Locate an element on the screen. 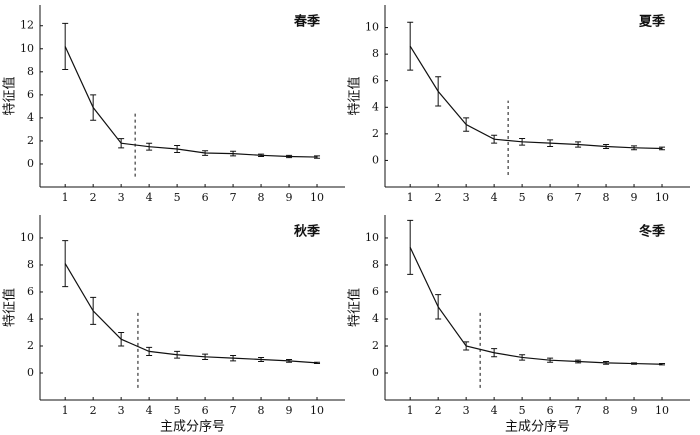 The height and width of the screenshot is (435, 700). panel-title: 冬季 is located at coordinates (652, 232).